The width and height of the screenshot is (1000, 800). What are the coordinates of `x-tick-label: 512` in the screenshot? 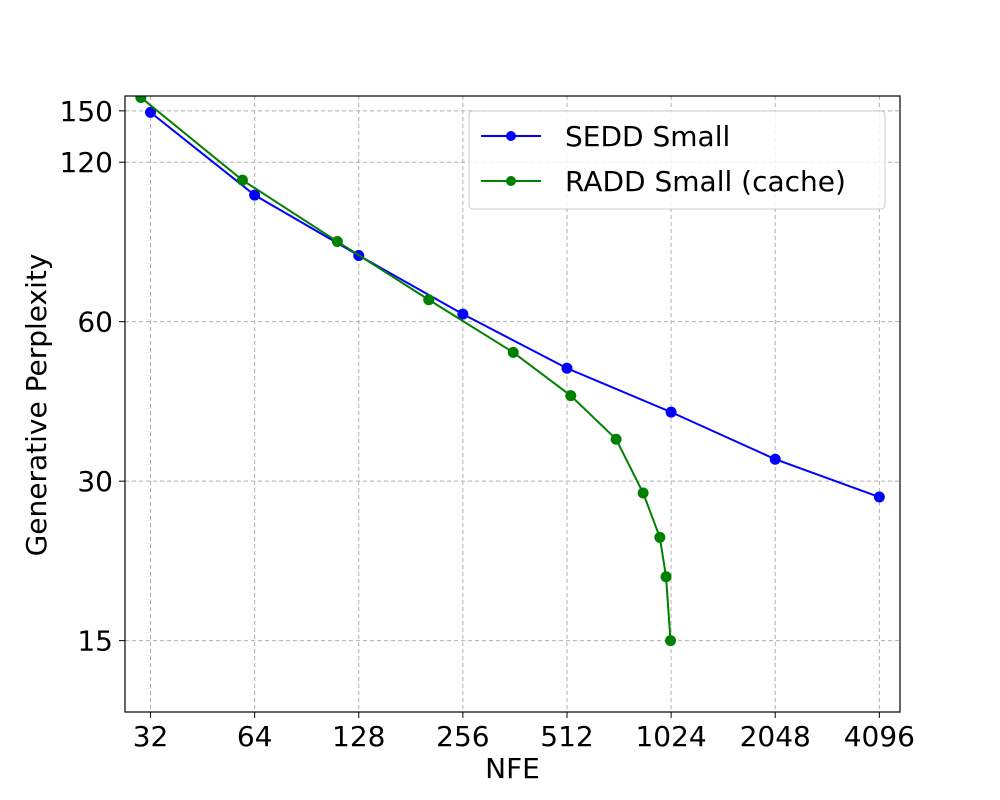 It's located at (566, 736).